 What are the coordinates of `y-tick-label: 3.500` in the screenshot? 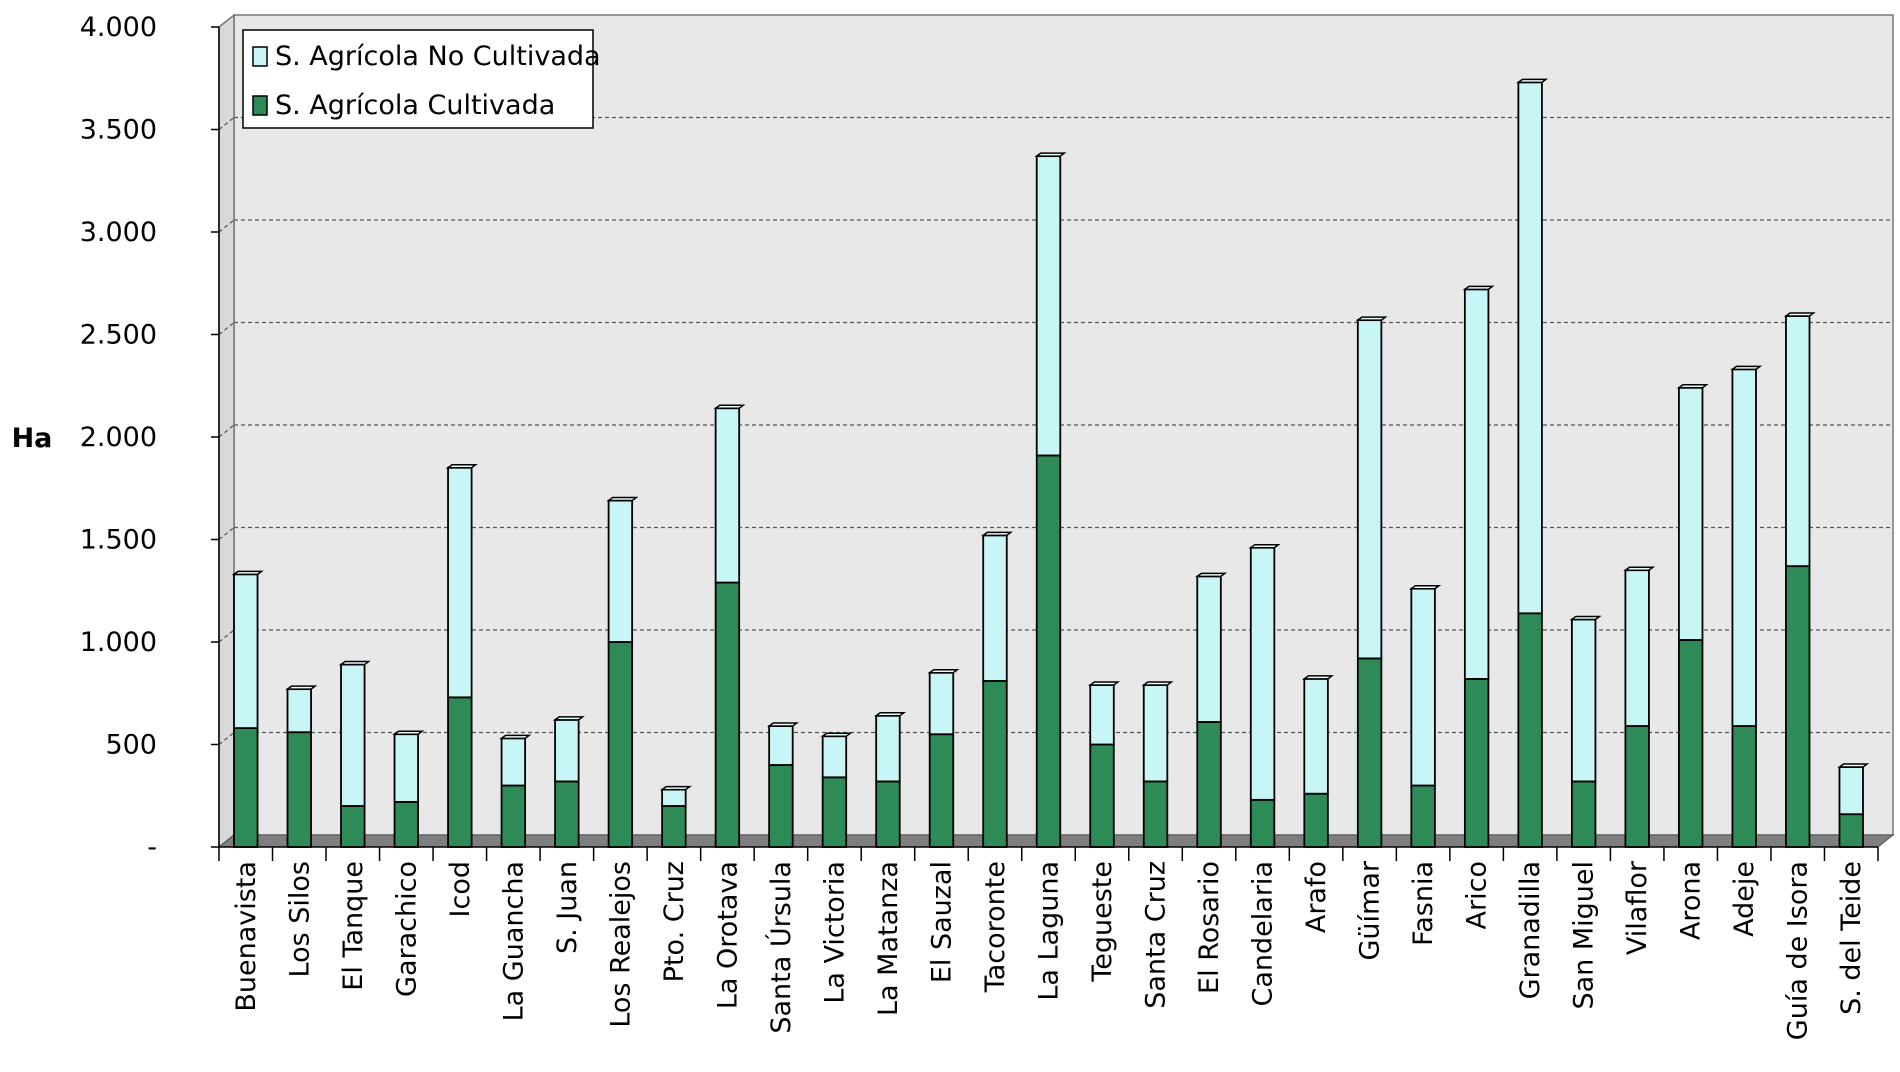 It's located at (118, 130).